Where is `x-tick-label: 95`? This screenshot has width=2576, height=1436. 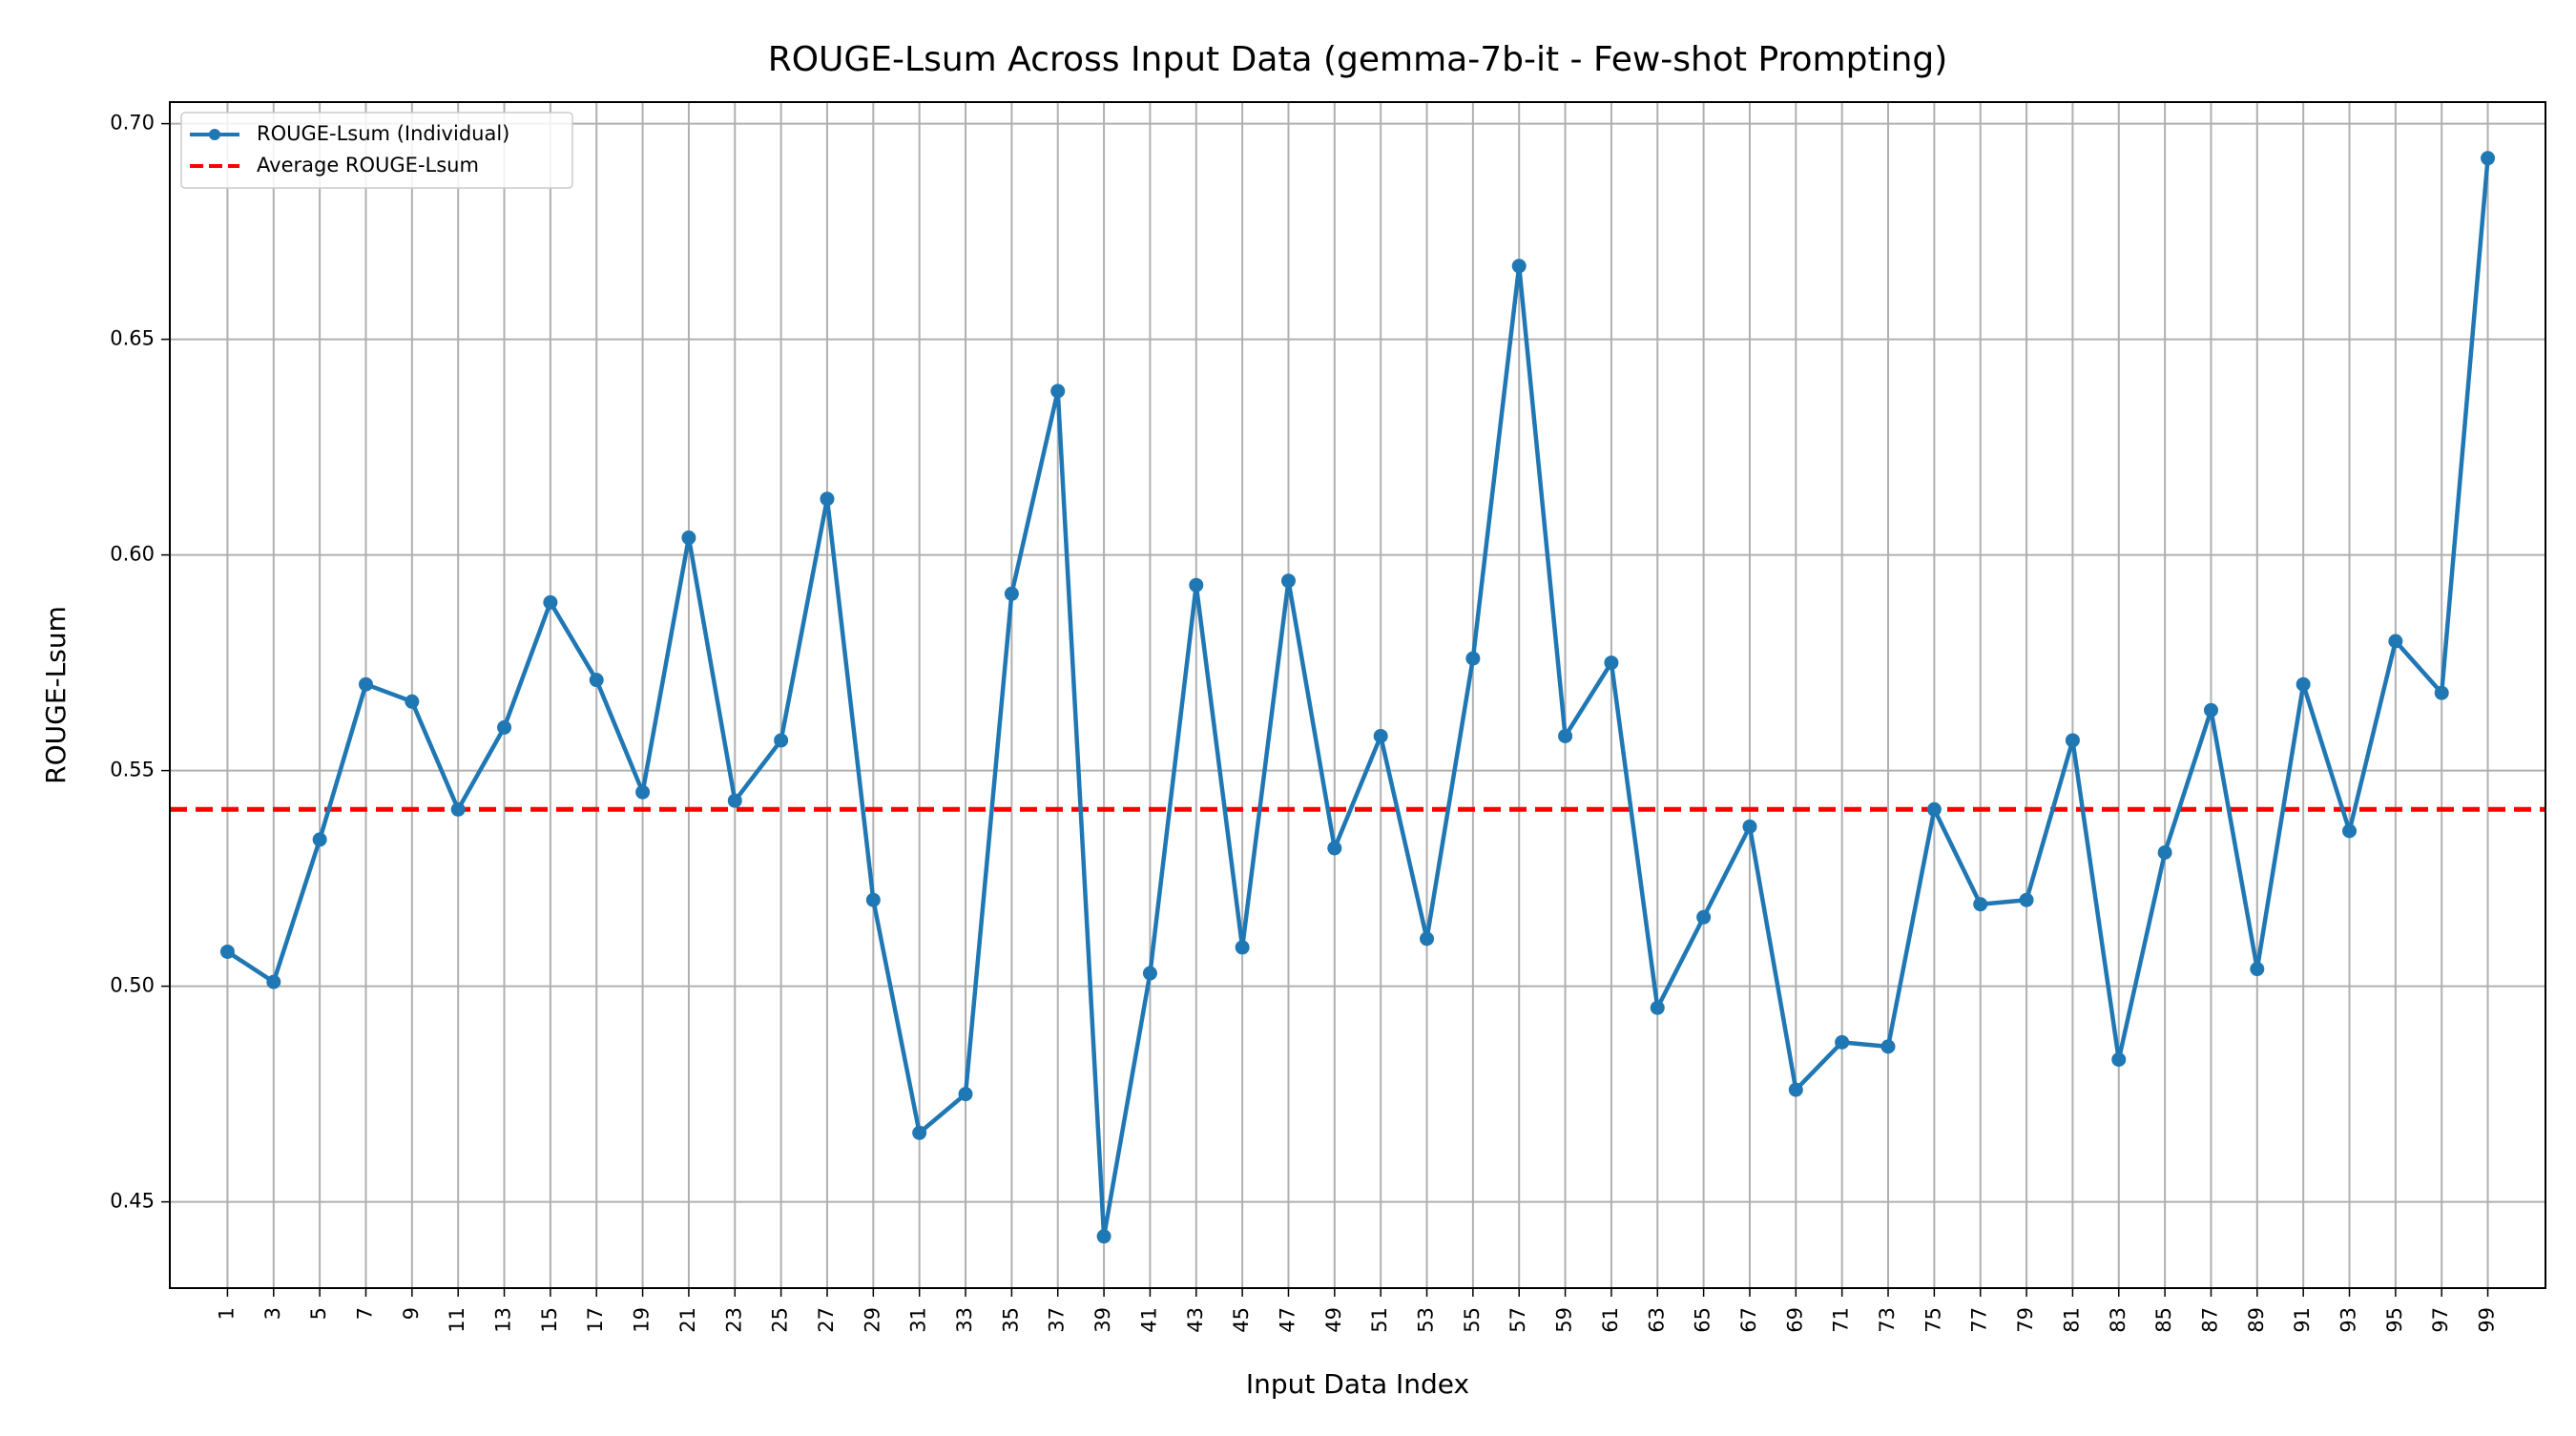 x-tick-label: 95 is located at coordinates (2394, 1320).